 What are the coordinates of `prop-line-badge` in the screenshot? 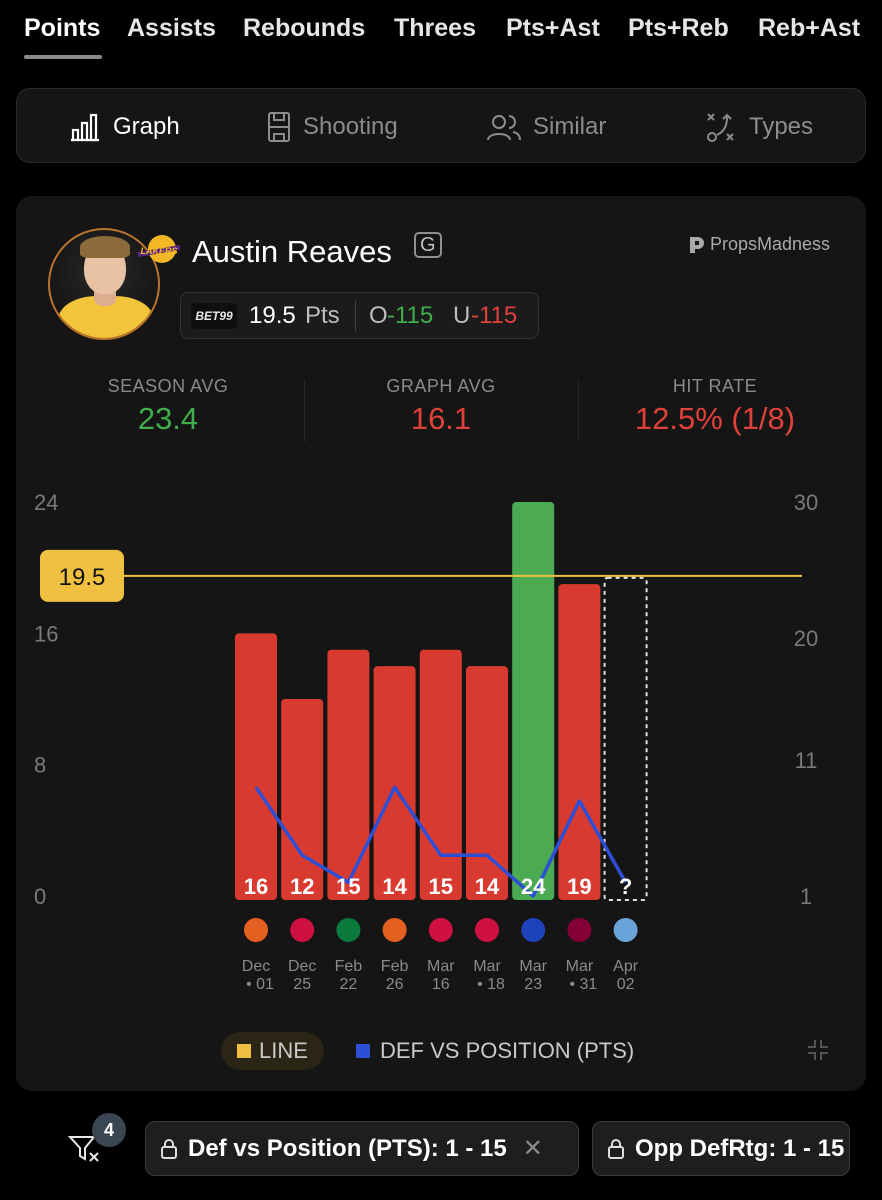 It's located at (82, 575).